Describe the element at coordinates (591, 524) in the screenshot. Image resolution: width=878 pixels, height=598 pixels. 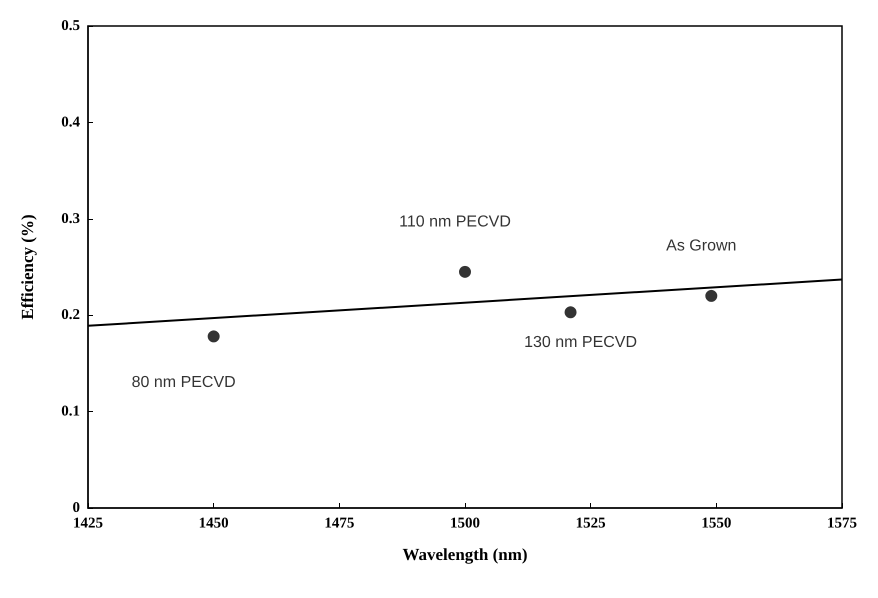
I see `x-tick-label: 1525` at that location.